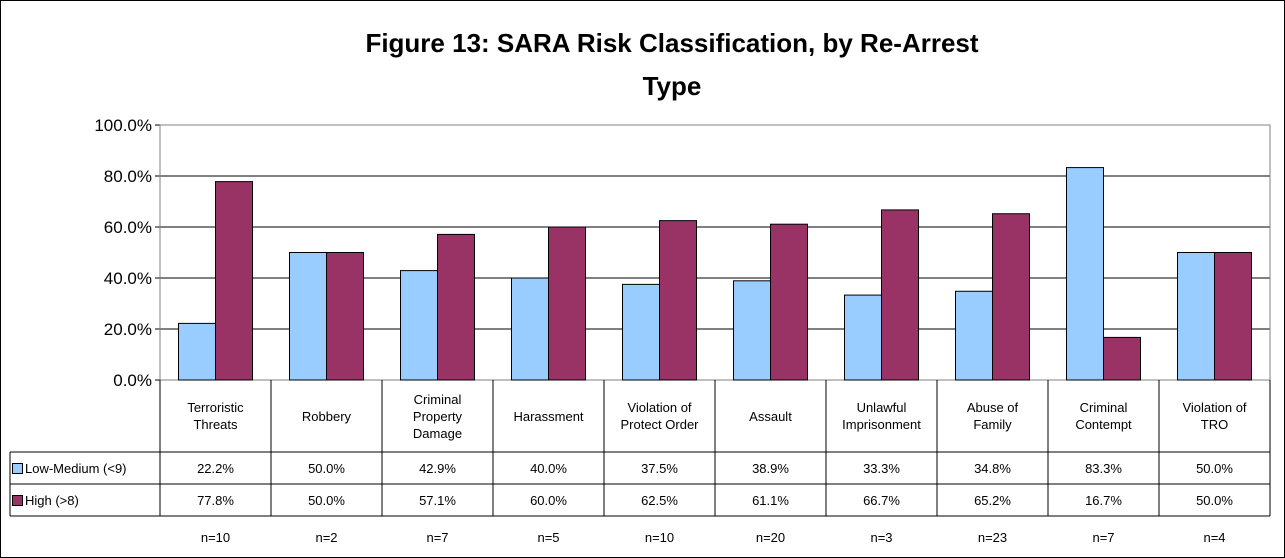  I want to click on table-value: 22.2%, so click(215, 468).